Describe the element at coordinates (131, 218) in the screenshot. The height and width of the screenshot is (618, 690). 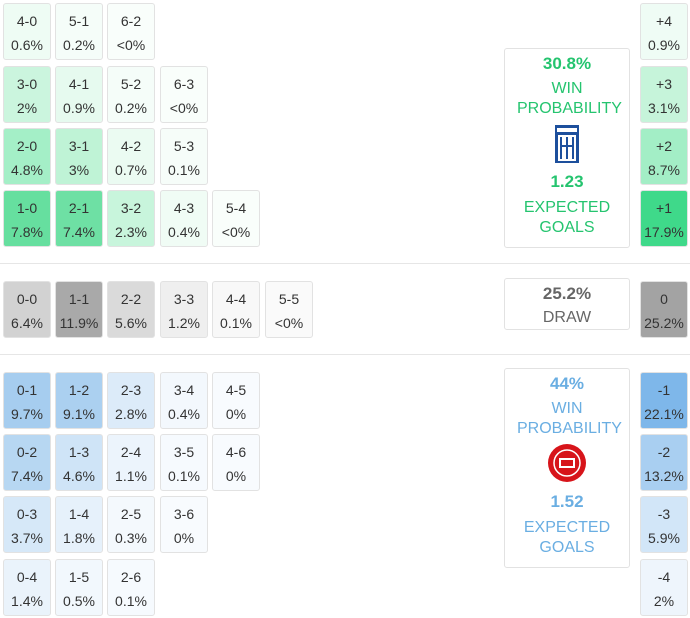
I see `score-cell: 3-2 2.3%` at that location.